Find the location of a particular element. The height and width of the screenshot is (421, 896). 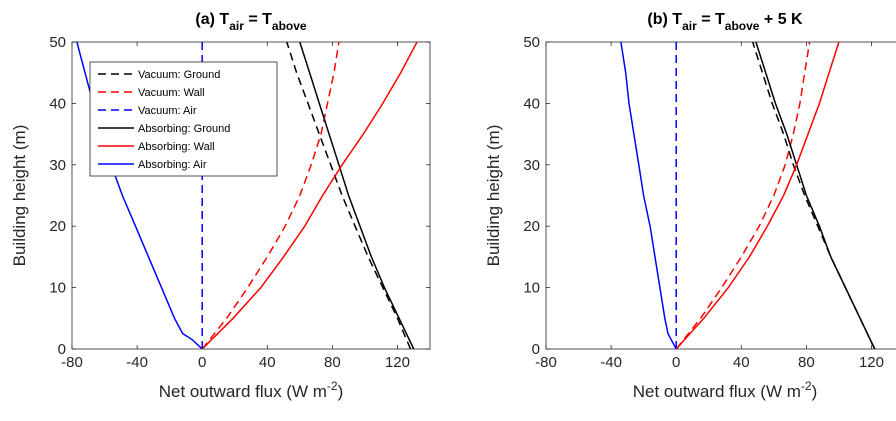

chart-title: (a) Tair = Tabove is located at coordinates (250, 22).